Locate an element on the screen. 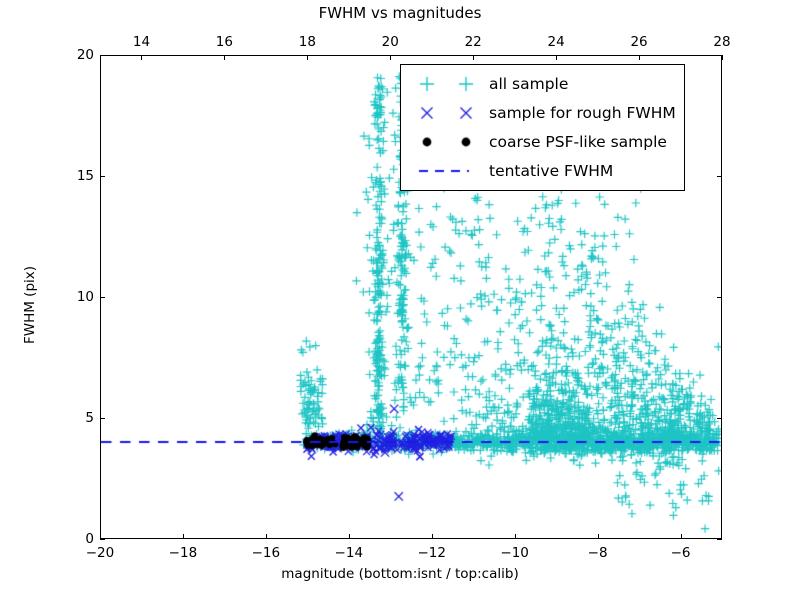  x-tick-label-bottom: −6 is located at coordinates (680, 553).